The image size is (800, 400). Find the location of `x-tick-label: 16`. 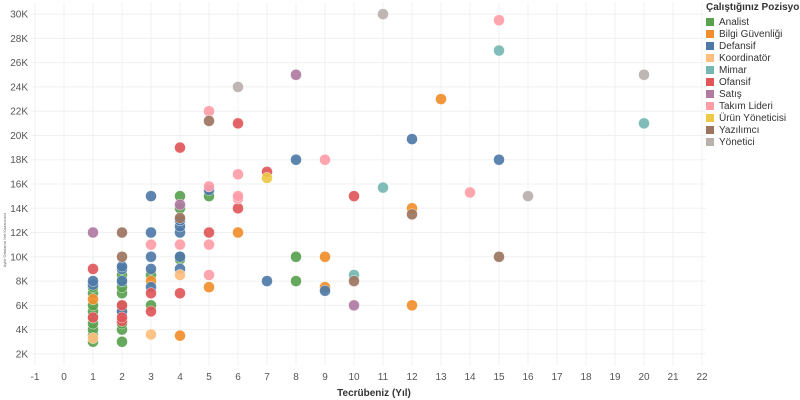

x-tick-label: 16 is located at coordinates (528, 377).